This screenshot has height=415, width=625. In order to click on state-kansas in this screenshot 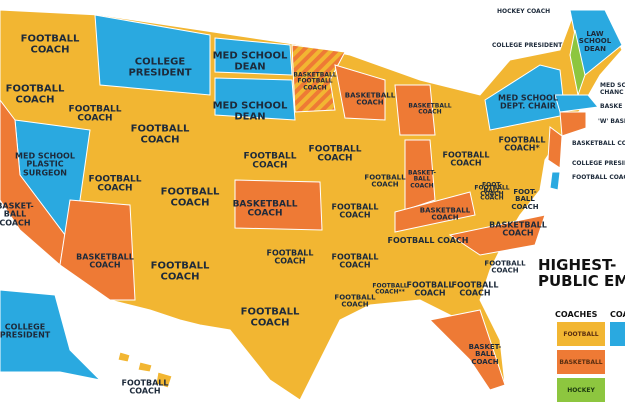, I will do `click(278, 205)`.